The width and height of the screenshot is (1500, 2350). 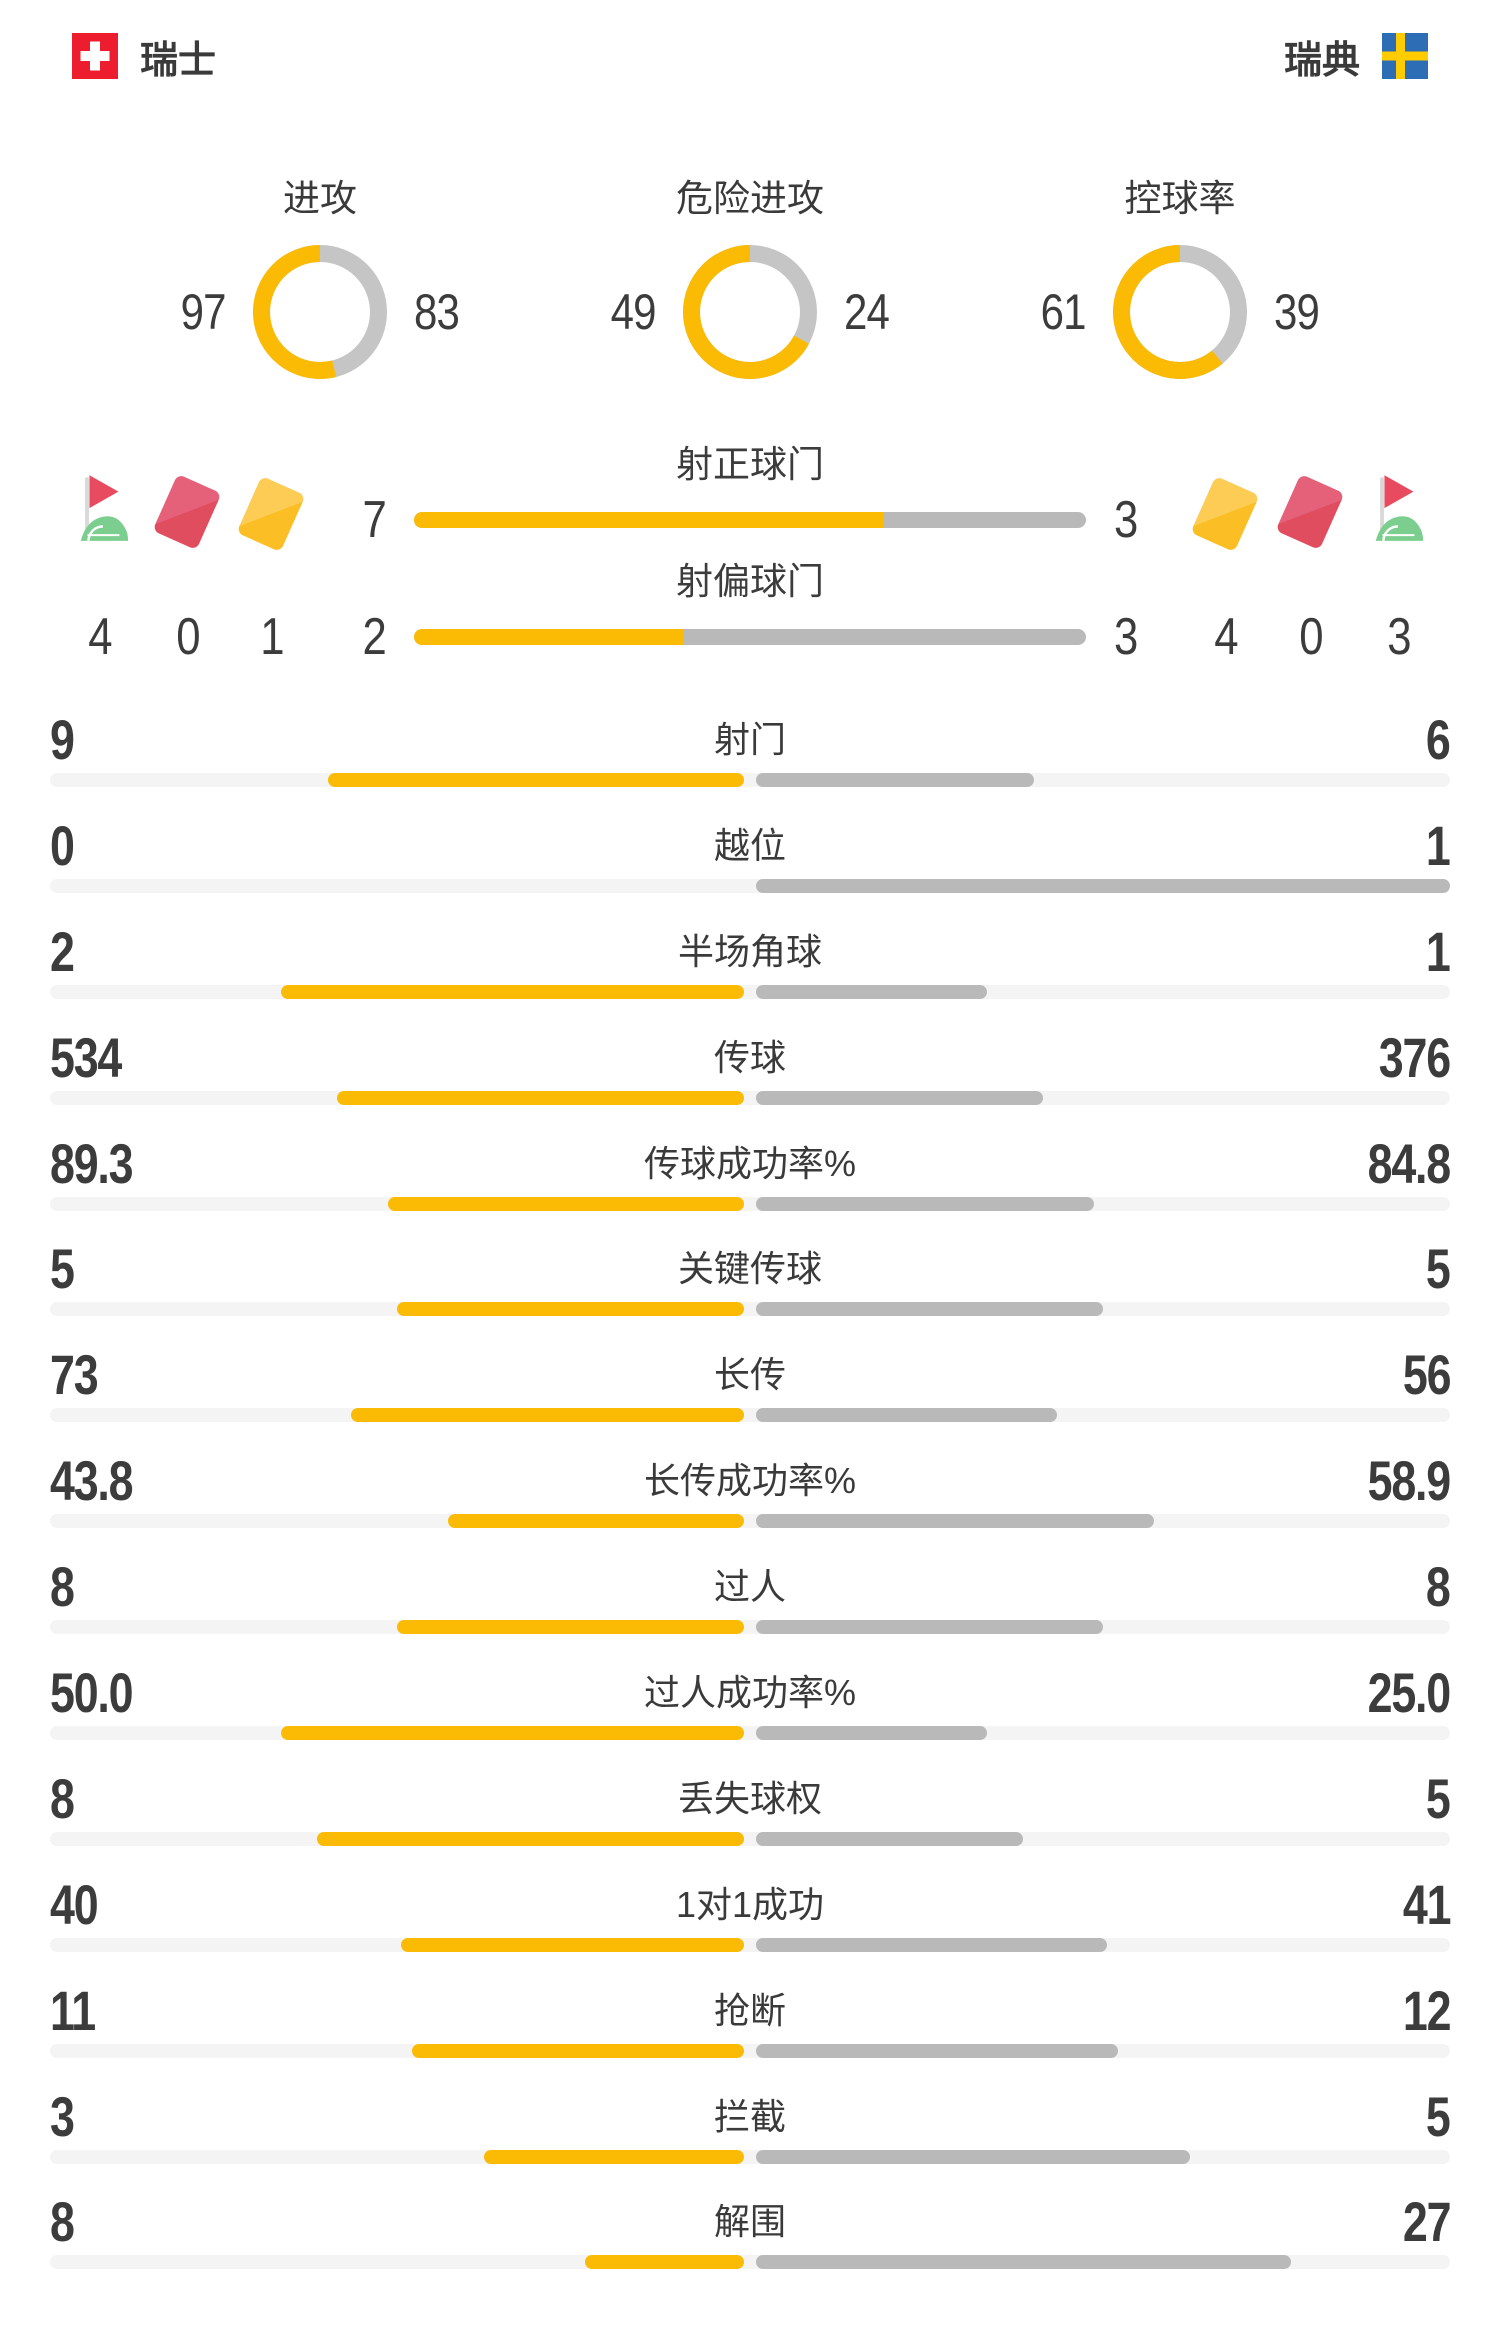 What do you see at coordinates (62, 2116) in the screenshot?
I see `stat-home-value: 3` at bounding box center [62, 2116].